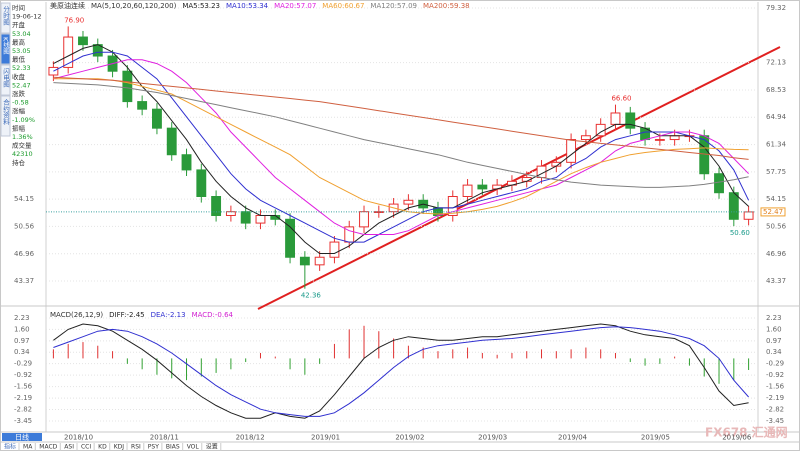  I want to click on x-tick-label: 2019/04, so click(573, 438).